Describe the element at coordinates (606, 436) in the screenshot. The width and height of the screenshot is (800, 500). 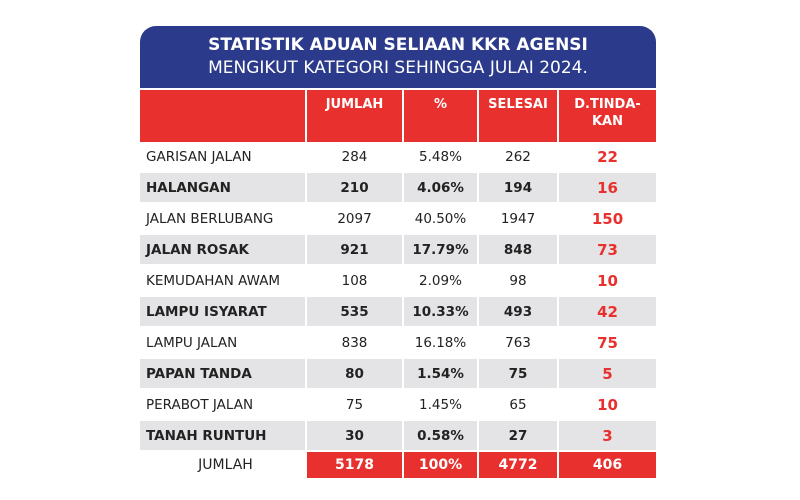
I see `value-cell: 3` at that location.